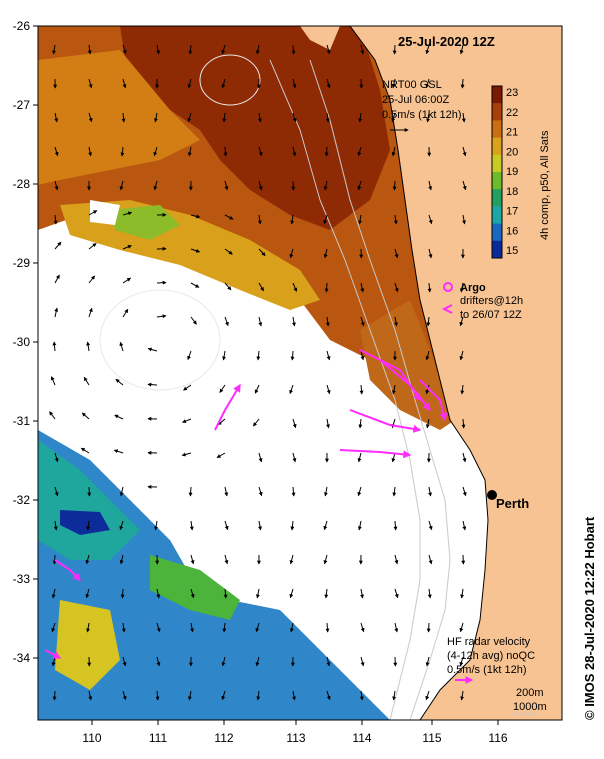 This screenshot has height=759, width=604. What do you see at coordinates (473, 288) in the screenshot?
I see `argo-label: Argo` at bounding box center [473, 288].